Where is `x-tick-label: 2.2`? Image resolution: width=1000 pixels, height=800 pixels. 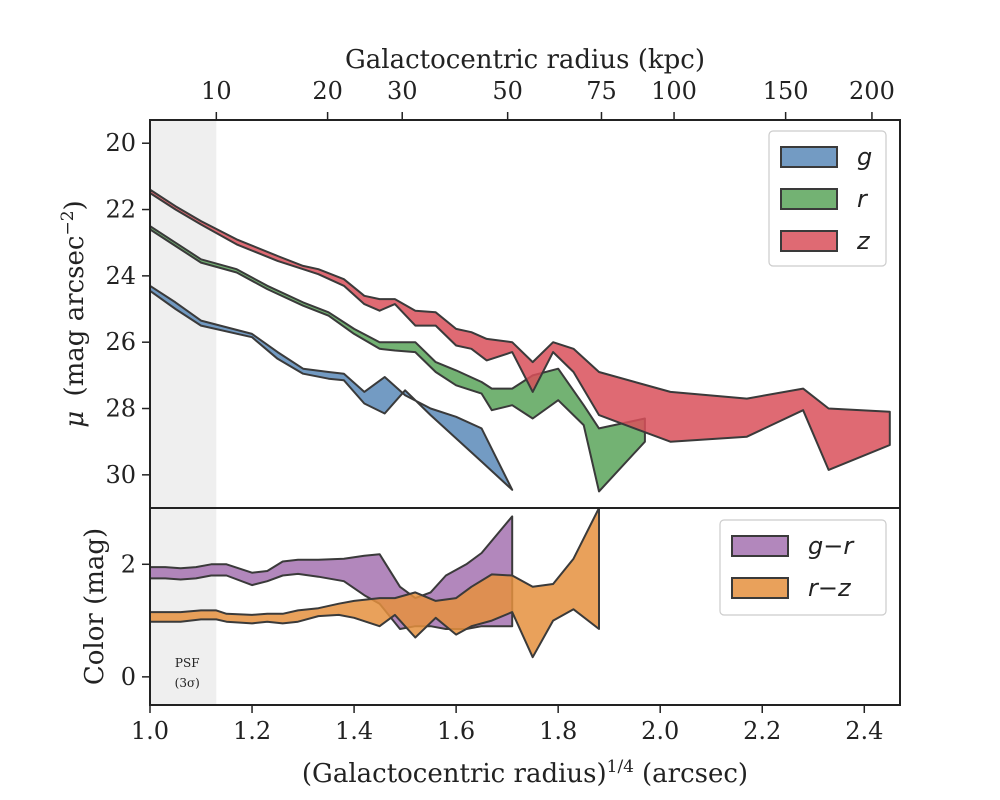 x-tick-label: 2.2 is located at coordinates (762, 731).